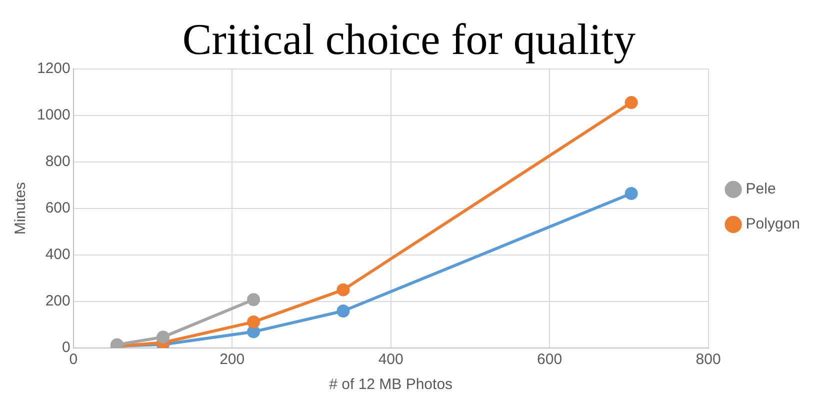  What do you see at coordinates (57, 255) in the screenshot?
I see `y-tick-label: 400` at bounding box center [57, 255].